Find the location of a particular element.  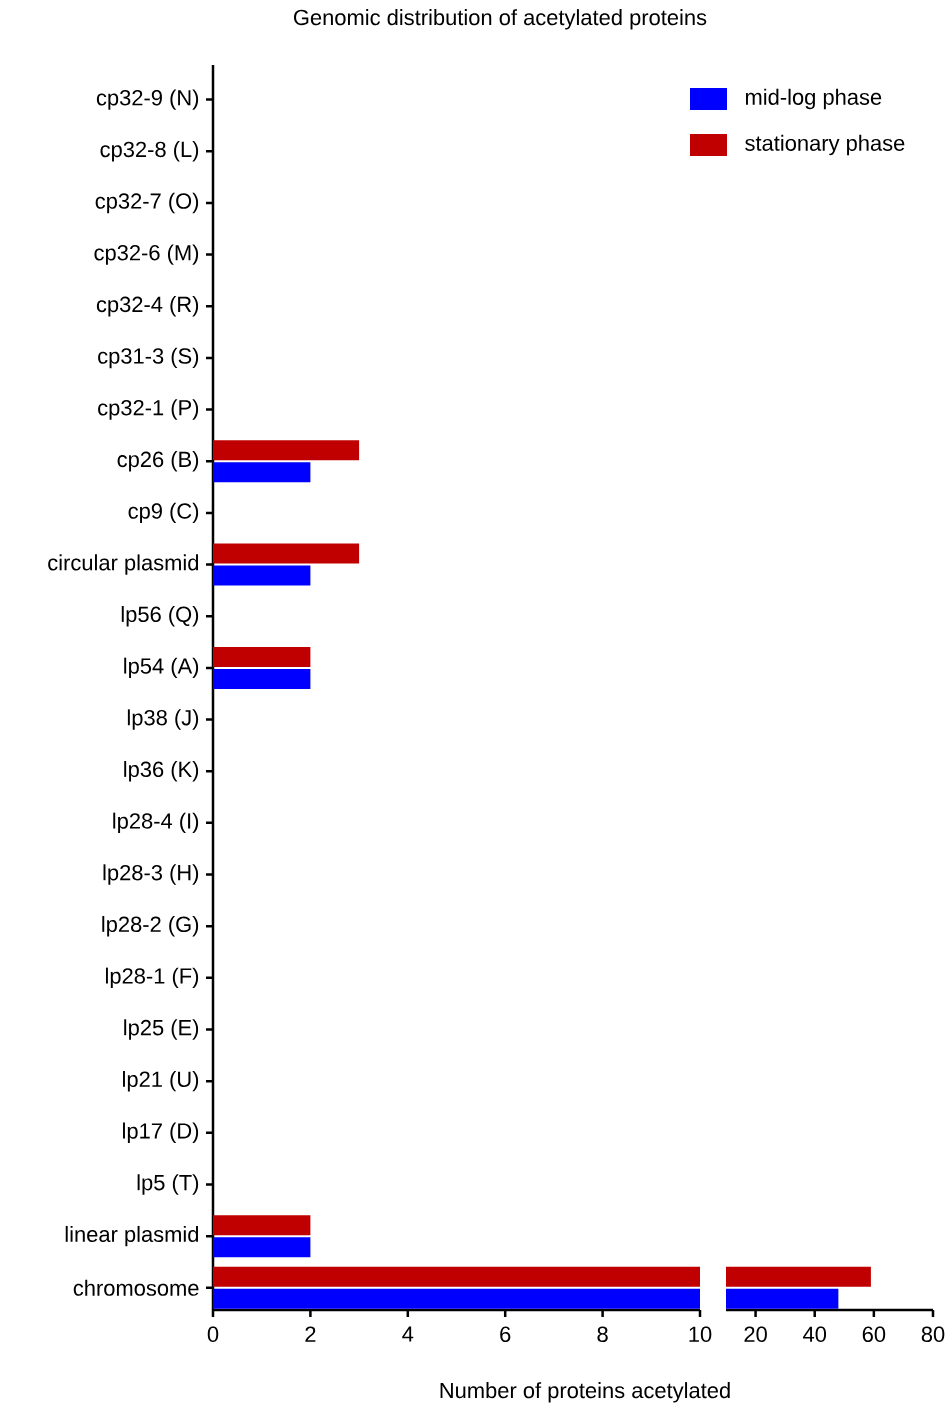

y-tick-label: cp32-4 (R) is located at coordinates (147, 306).